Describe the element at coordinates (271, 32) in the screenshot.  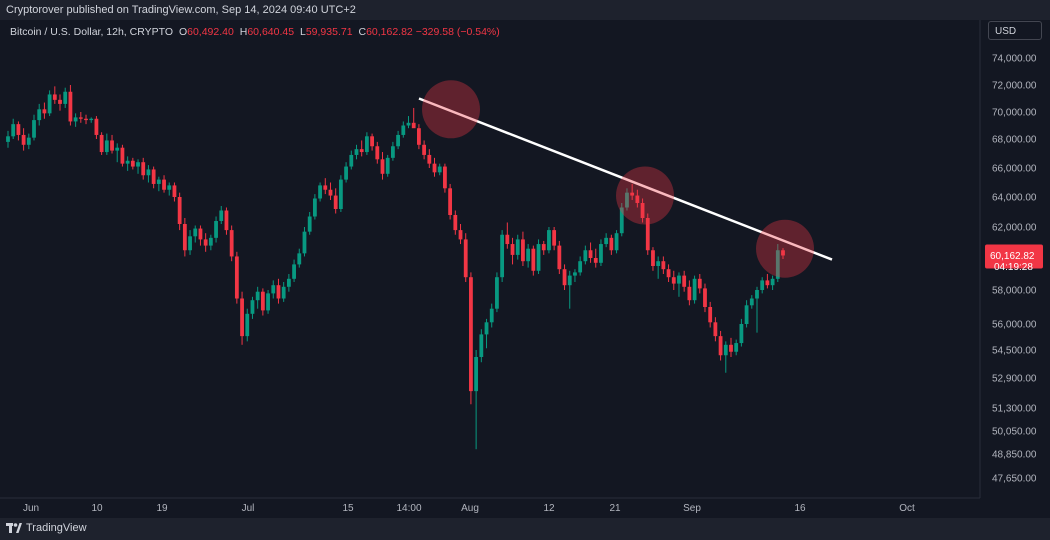
I see `high-value: 60,640.45` at that location.